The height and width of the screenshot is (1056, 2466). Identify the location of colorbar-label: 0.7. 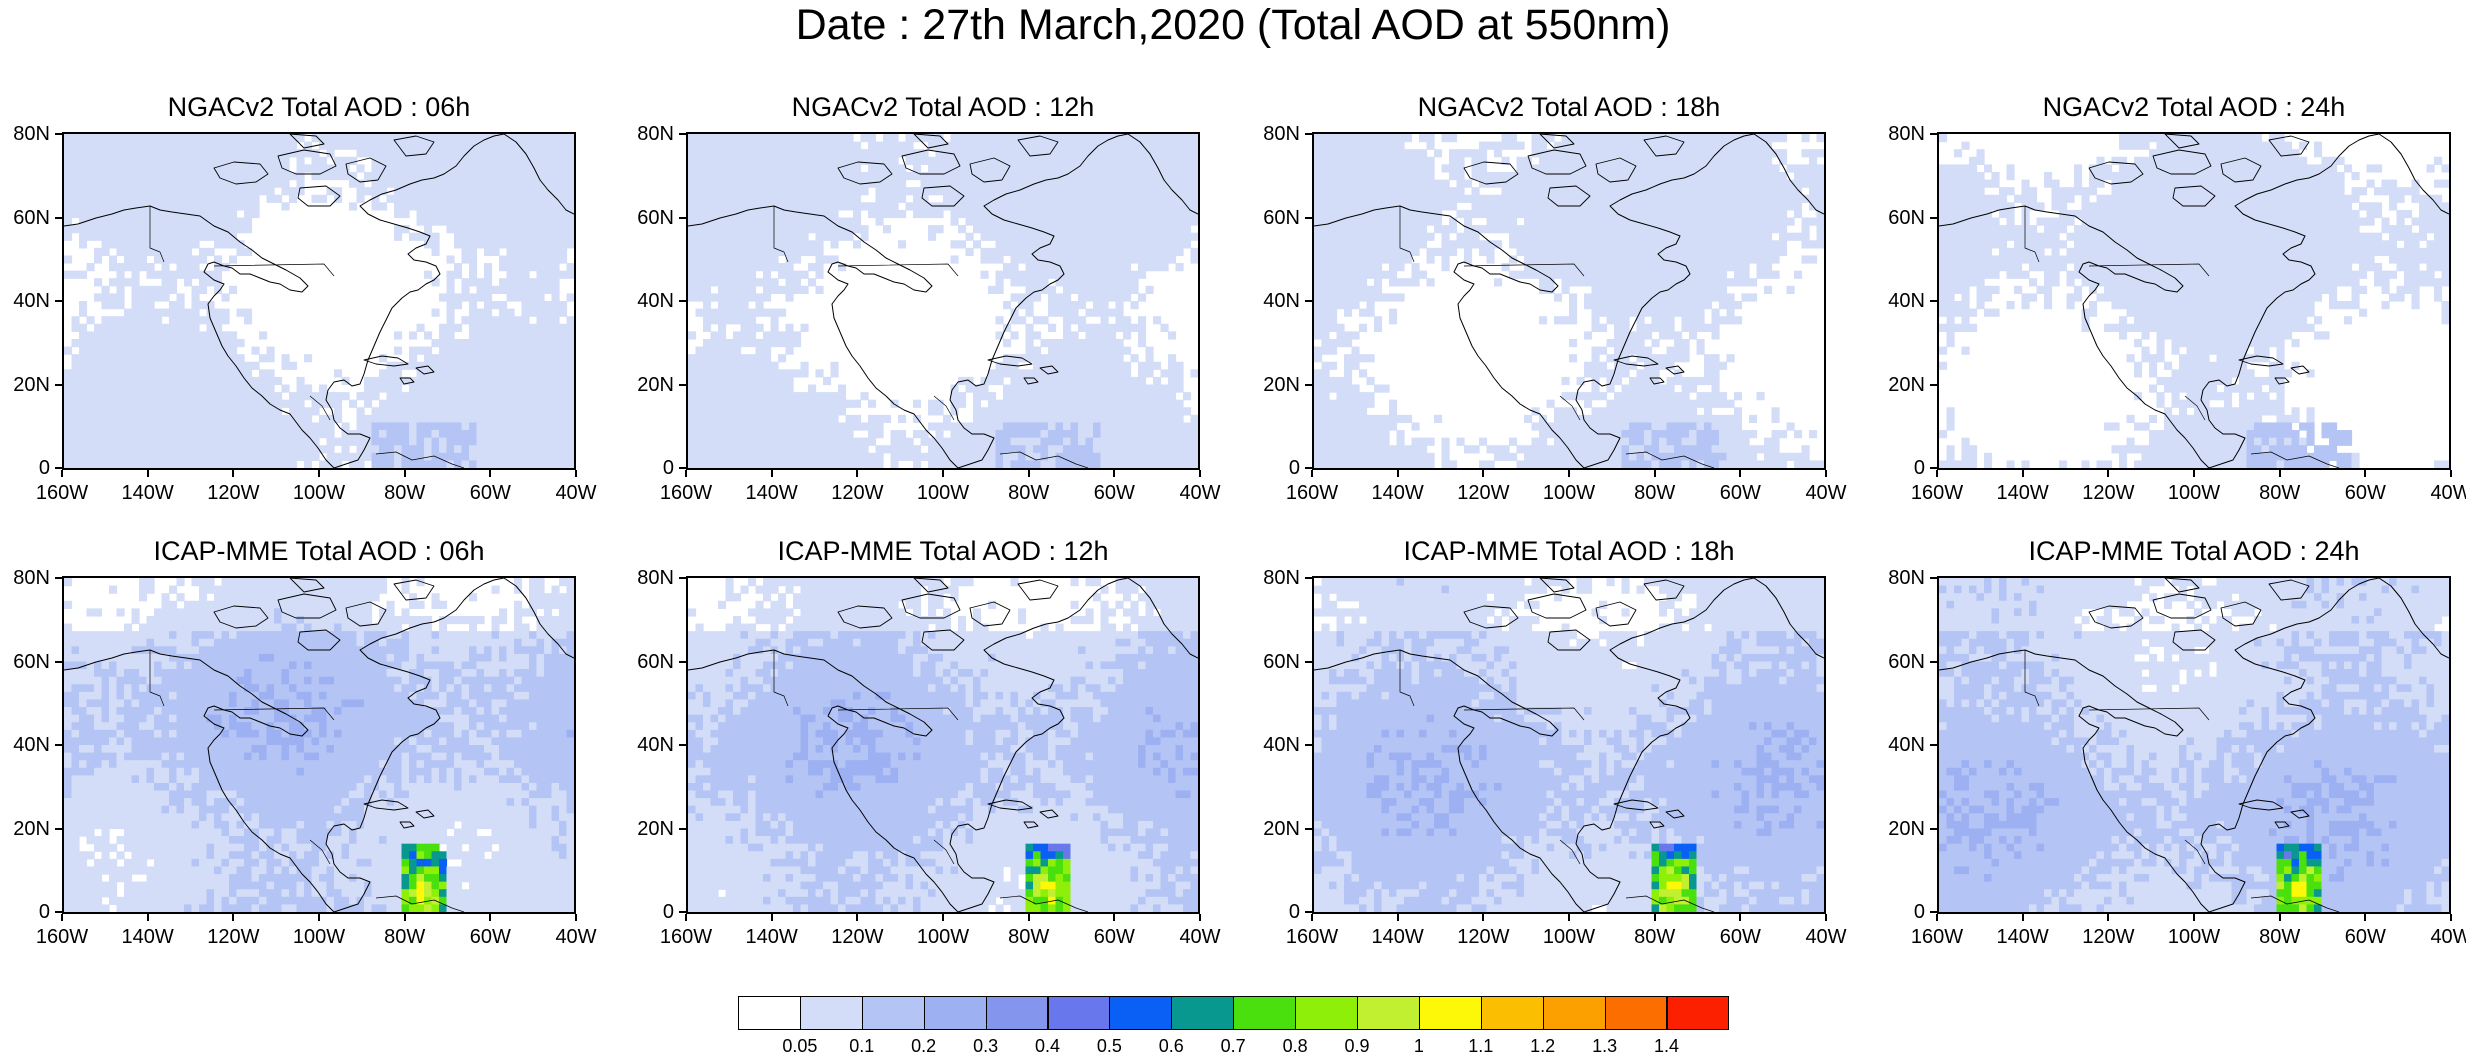
(1233, 1046).